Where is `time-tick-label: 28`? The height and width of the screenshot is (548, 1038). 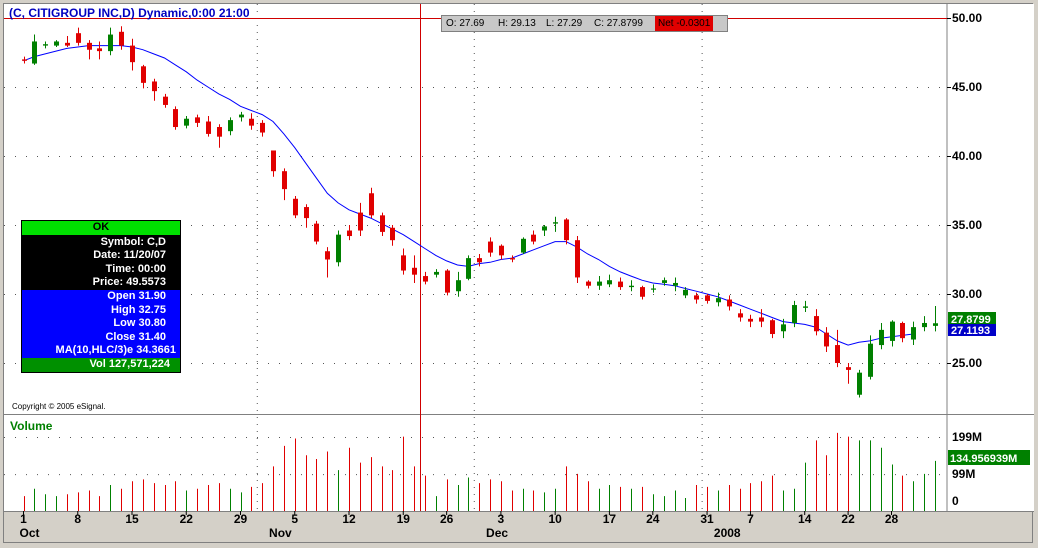
time-tick-label: 28 is located at coordinates (892, 519).